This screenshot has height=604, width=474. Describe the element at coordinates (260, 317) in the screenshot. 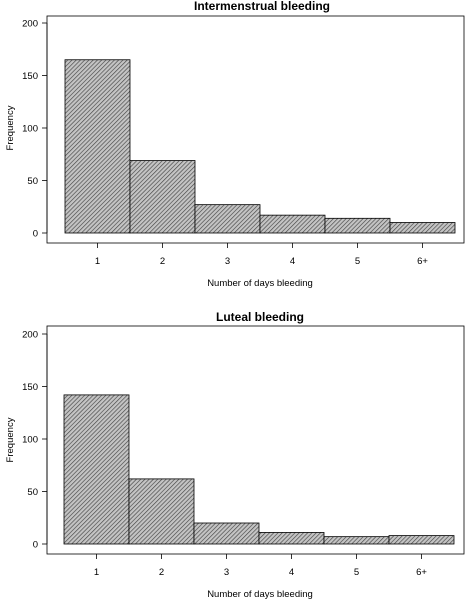

I see `chart-title: Luteal bleeding` at that location.